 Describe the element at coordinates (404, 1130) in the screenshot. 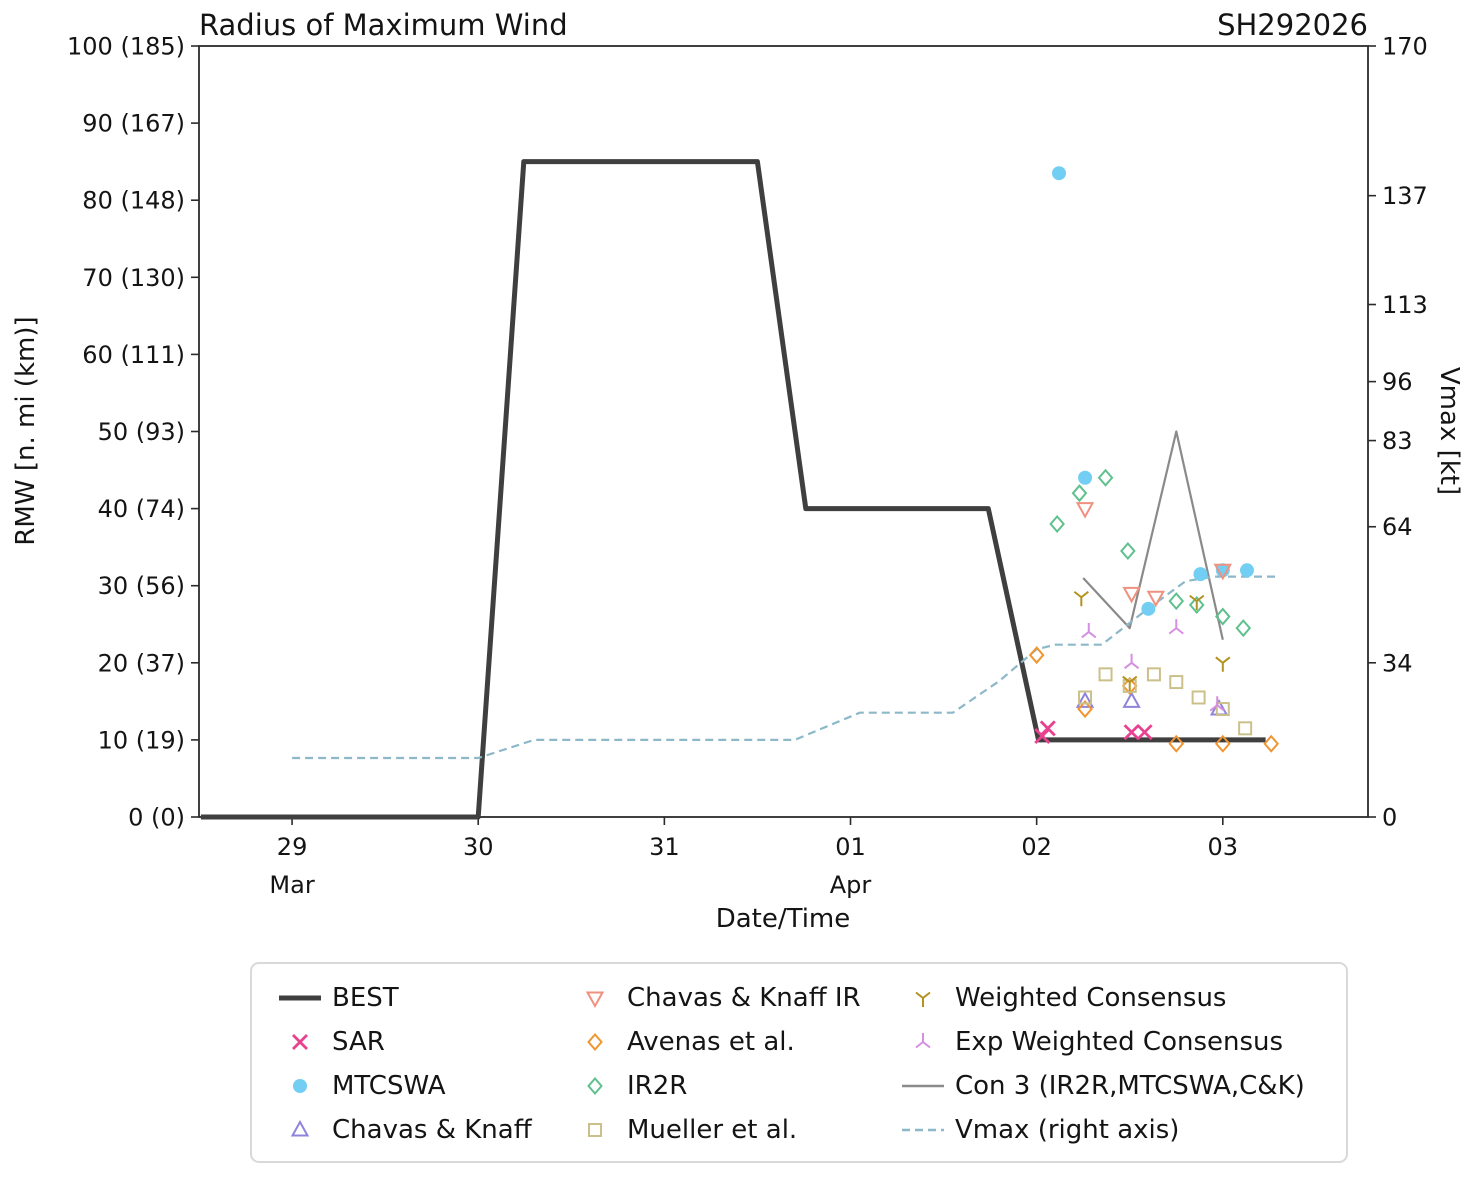

I see `legend-item-chavas_knaff: Chavas & Knaff` at that location.